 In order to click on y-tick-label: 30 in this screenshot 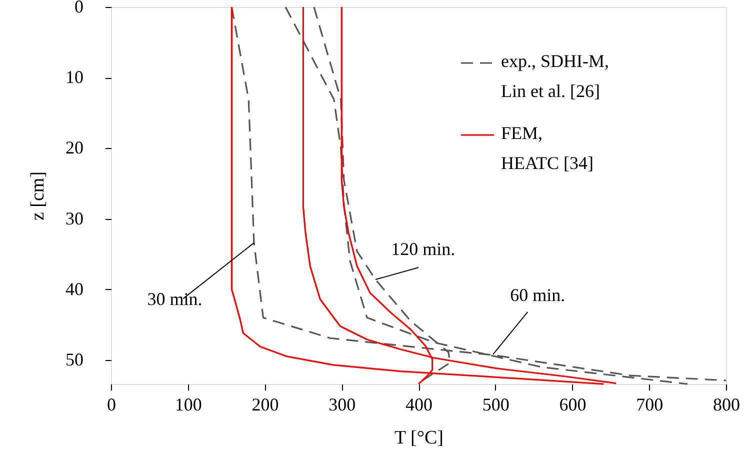, I will do `click(75, 218)`.